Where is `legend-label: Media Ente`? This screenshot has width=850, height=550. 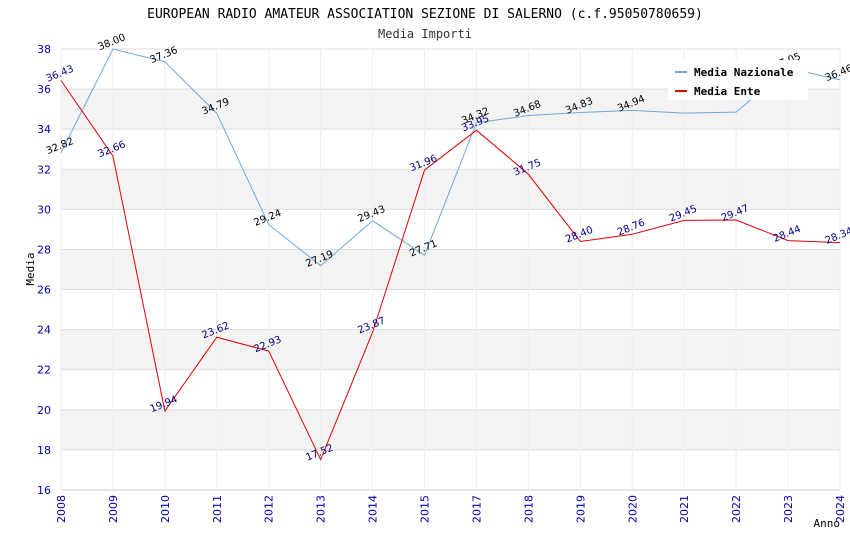 legend-label: Media Ente is located at coordinates (727, 91).